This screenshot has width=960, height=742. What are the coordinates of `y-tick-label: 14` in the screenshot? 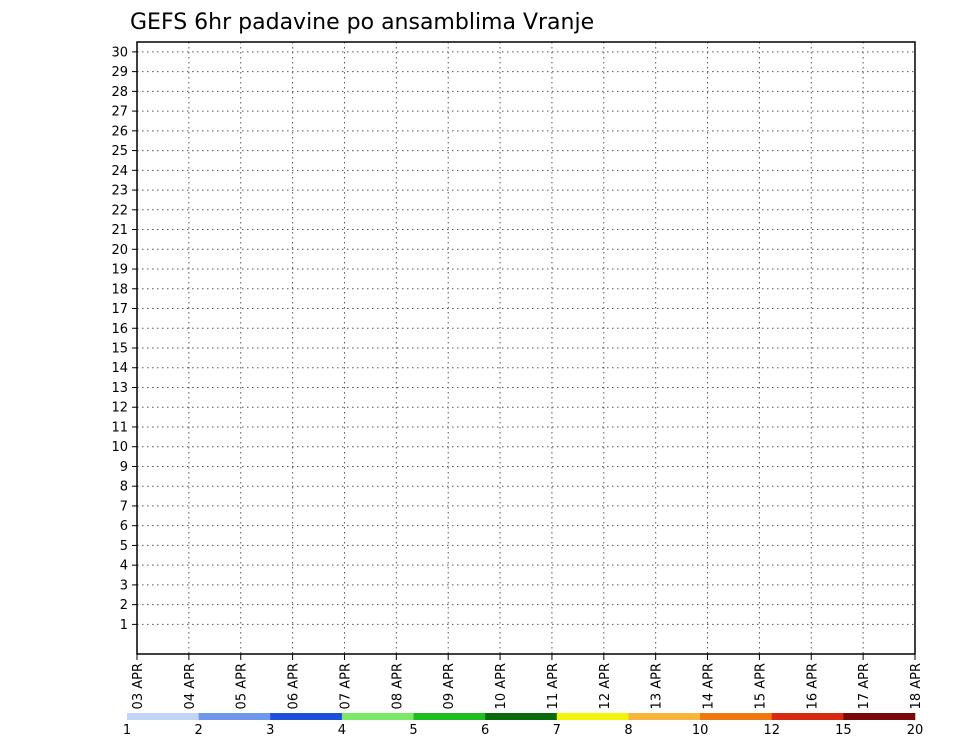 It's located at (119, 368).